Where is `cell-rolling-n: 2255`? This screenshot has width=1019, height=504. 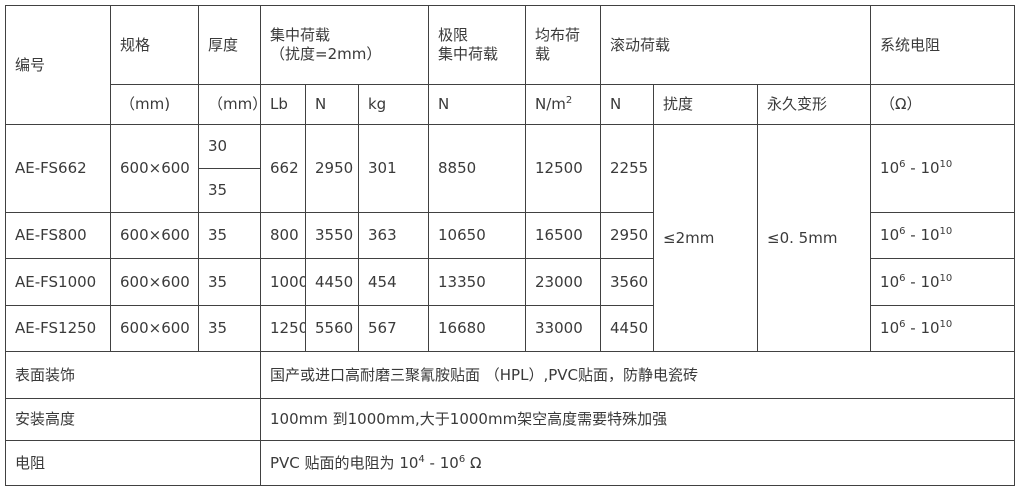
cell-rolling-n: 2255 is located at coordinates (627, 168).